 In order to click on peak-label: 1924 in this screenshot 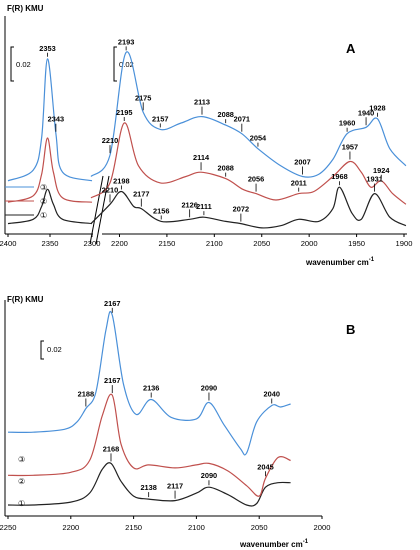, I will do `click(381, 170)`.